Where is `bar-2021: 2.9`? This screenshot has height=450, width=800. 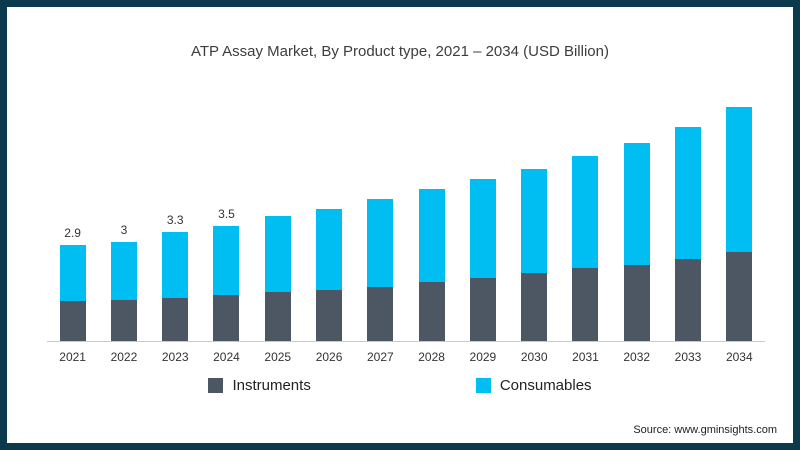 bar-2021: 2.9 is located at coordinates (72, 283).